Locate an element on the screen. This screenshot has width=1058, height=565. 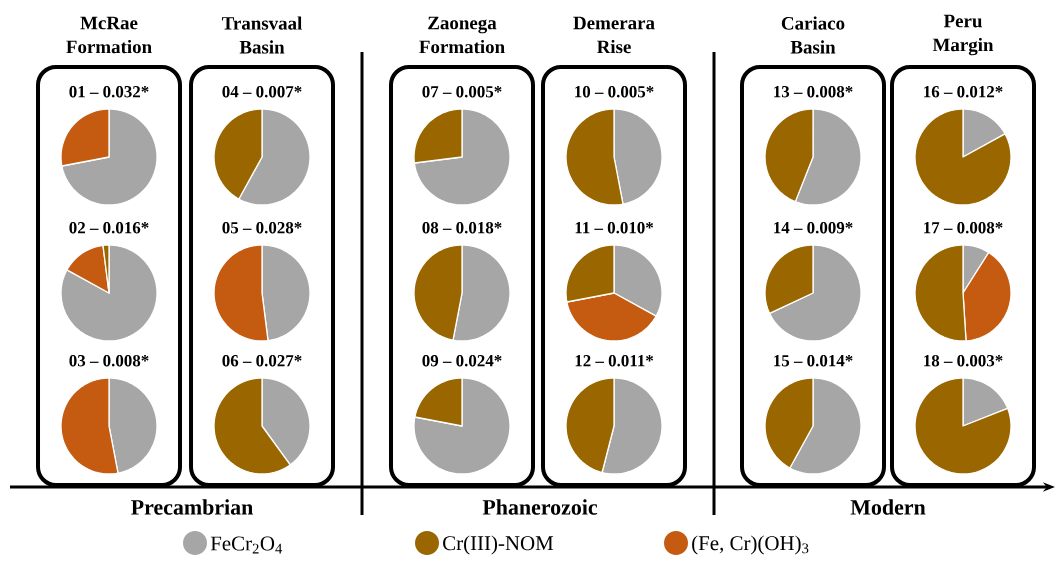
chart-title: 07 – 0.005* is located at coordinates (462, 92).